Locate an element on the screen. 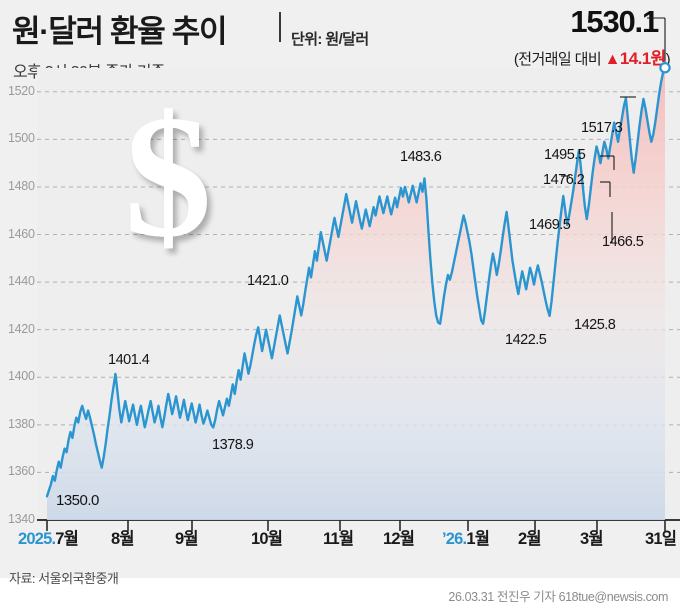  y-axis-tick-label: 1380 is located at coordinates (21, 423).